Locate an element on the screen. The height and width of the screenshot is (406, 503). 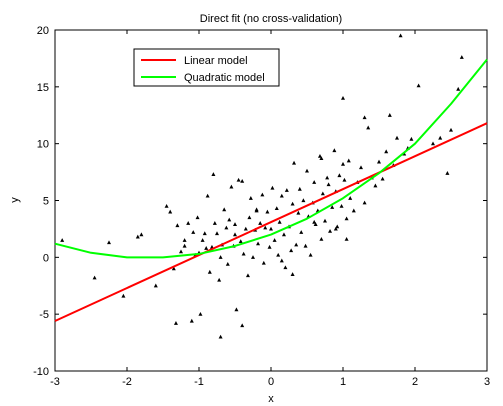
y-tick-label: 0 is located at coordinates (46, 258).